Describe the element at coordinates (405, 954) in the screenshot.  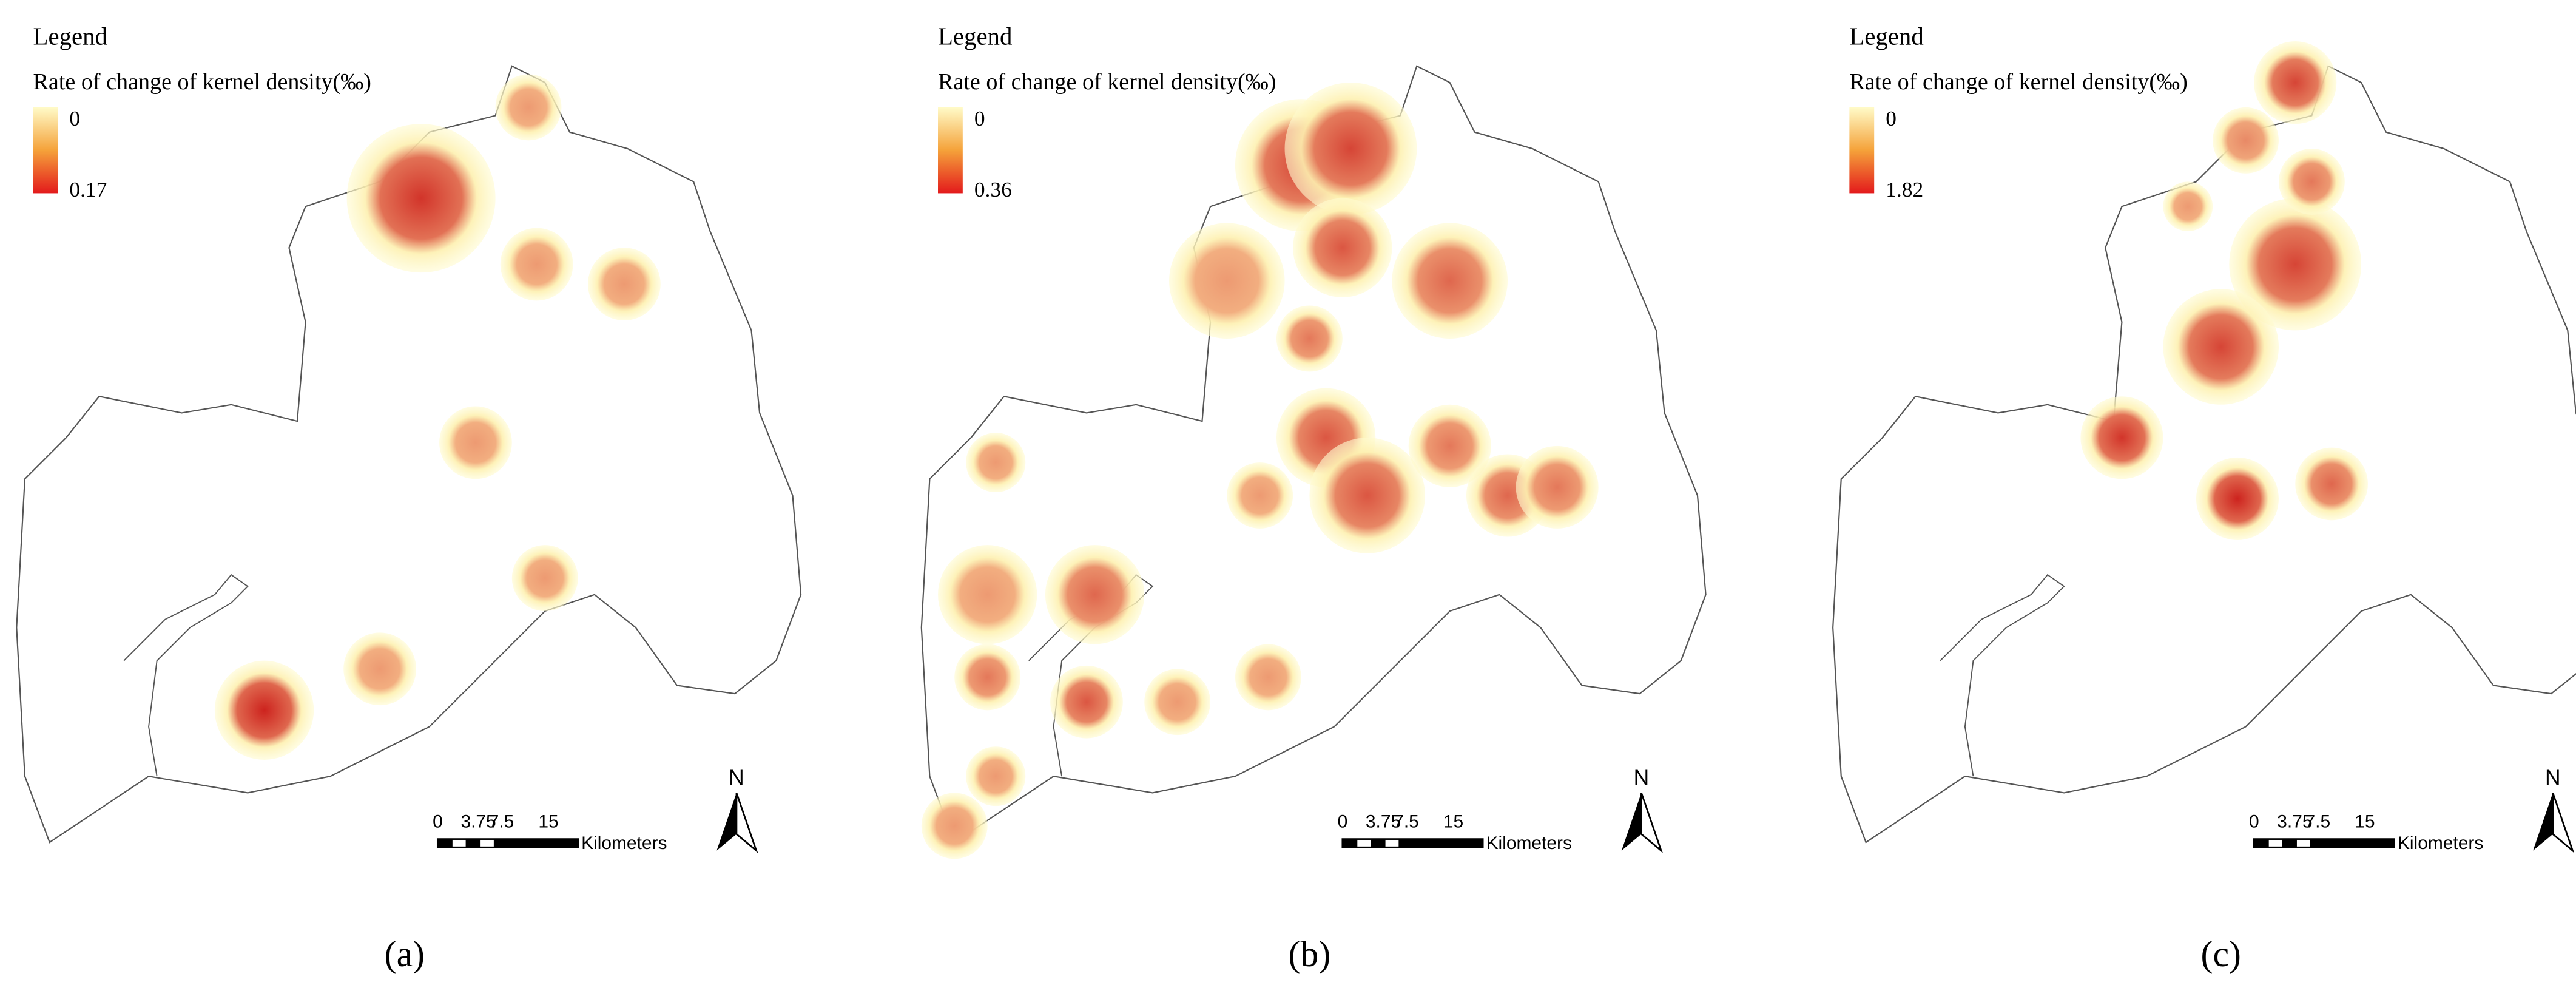
I see `panel-caption: (a)` at that location.